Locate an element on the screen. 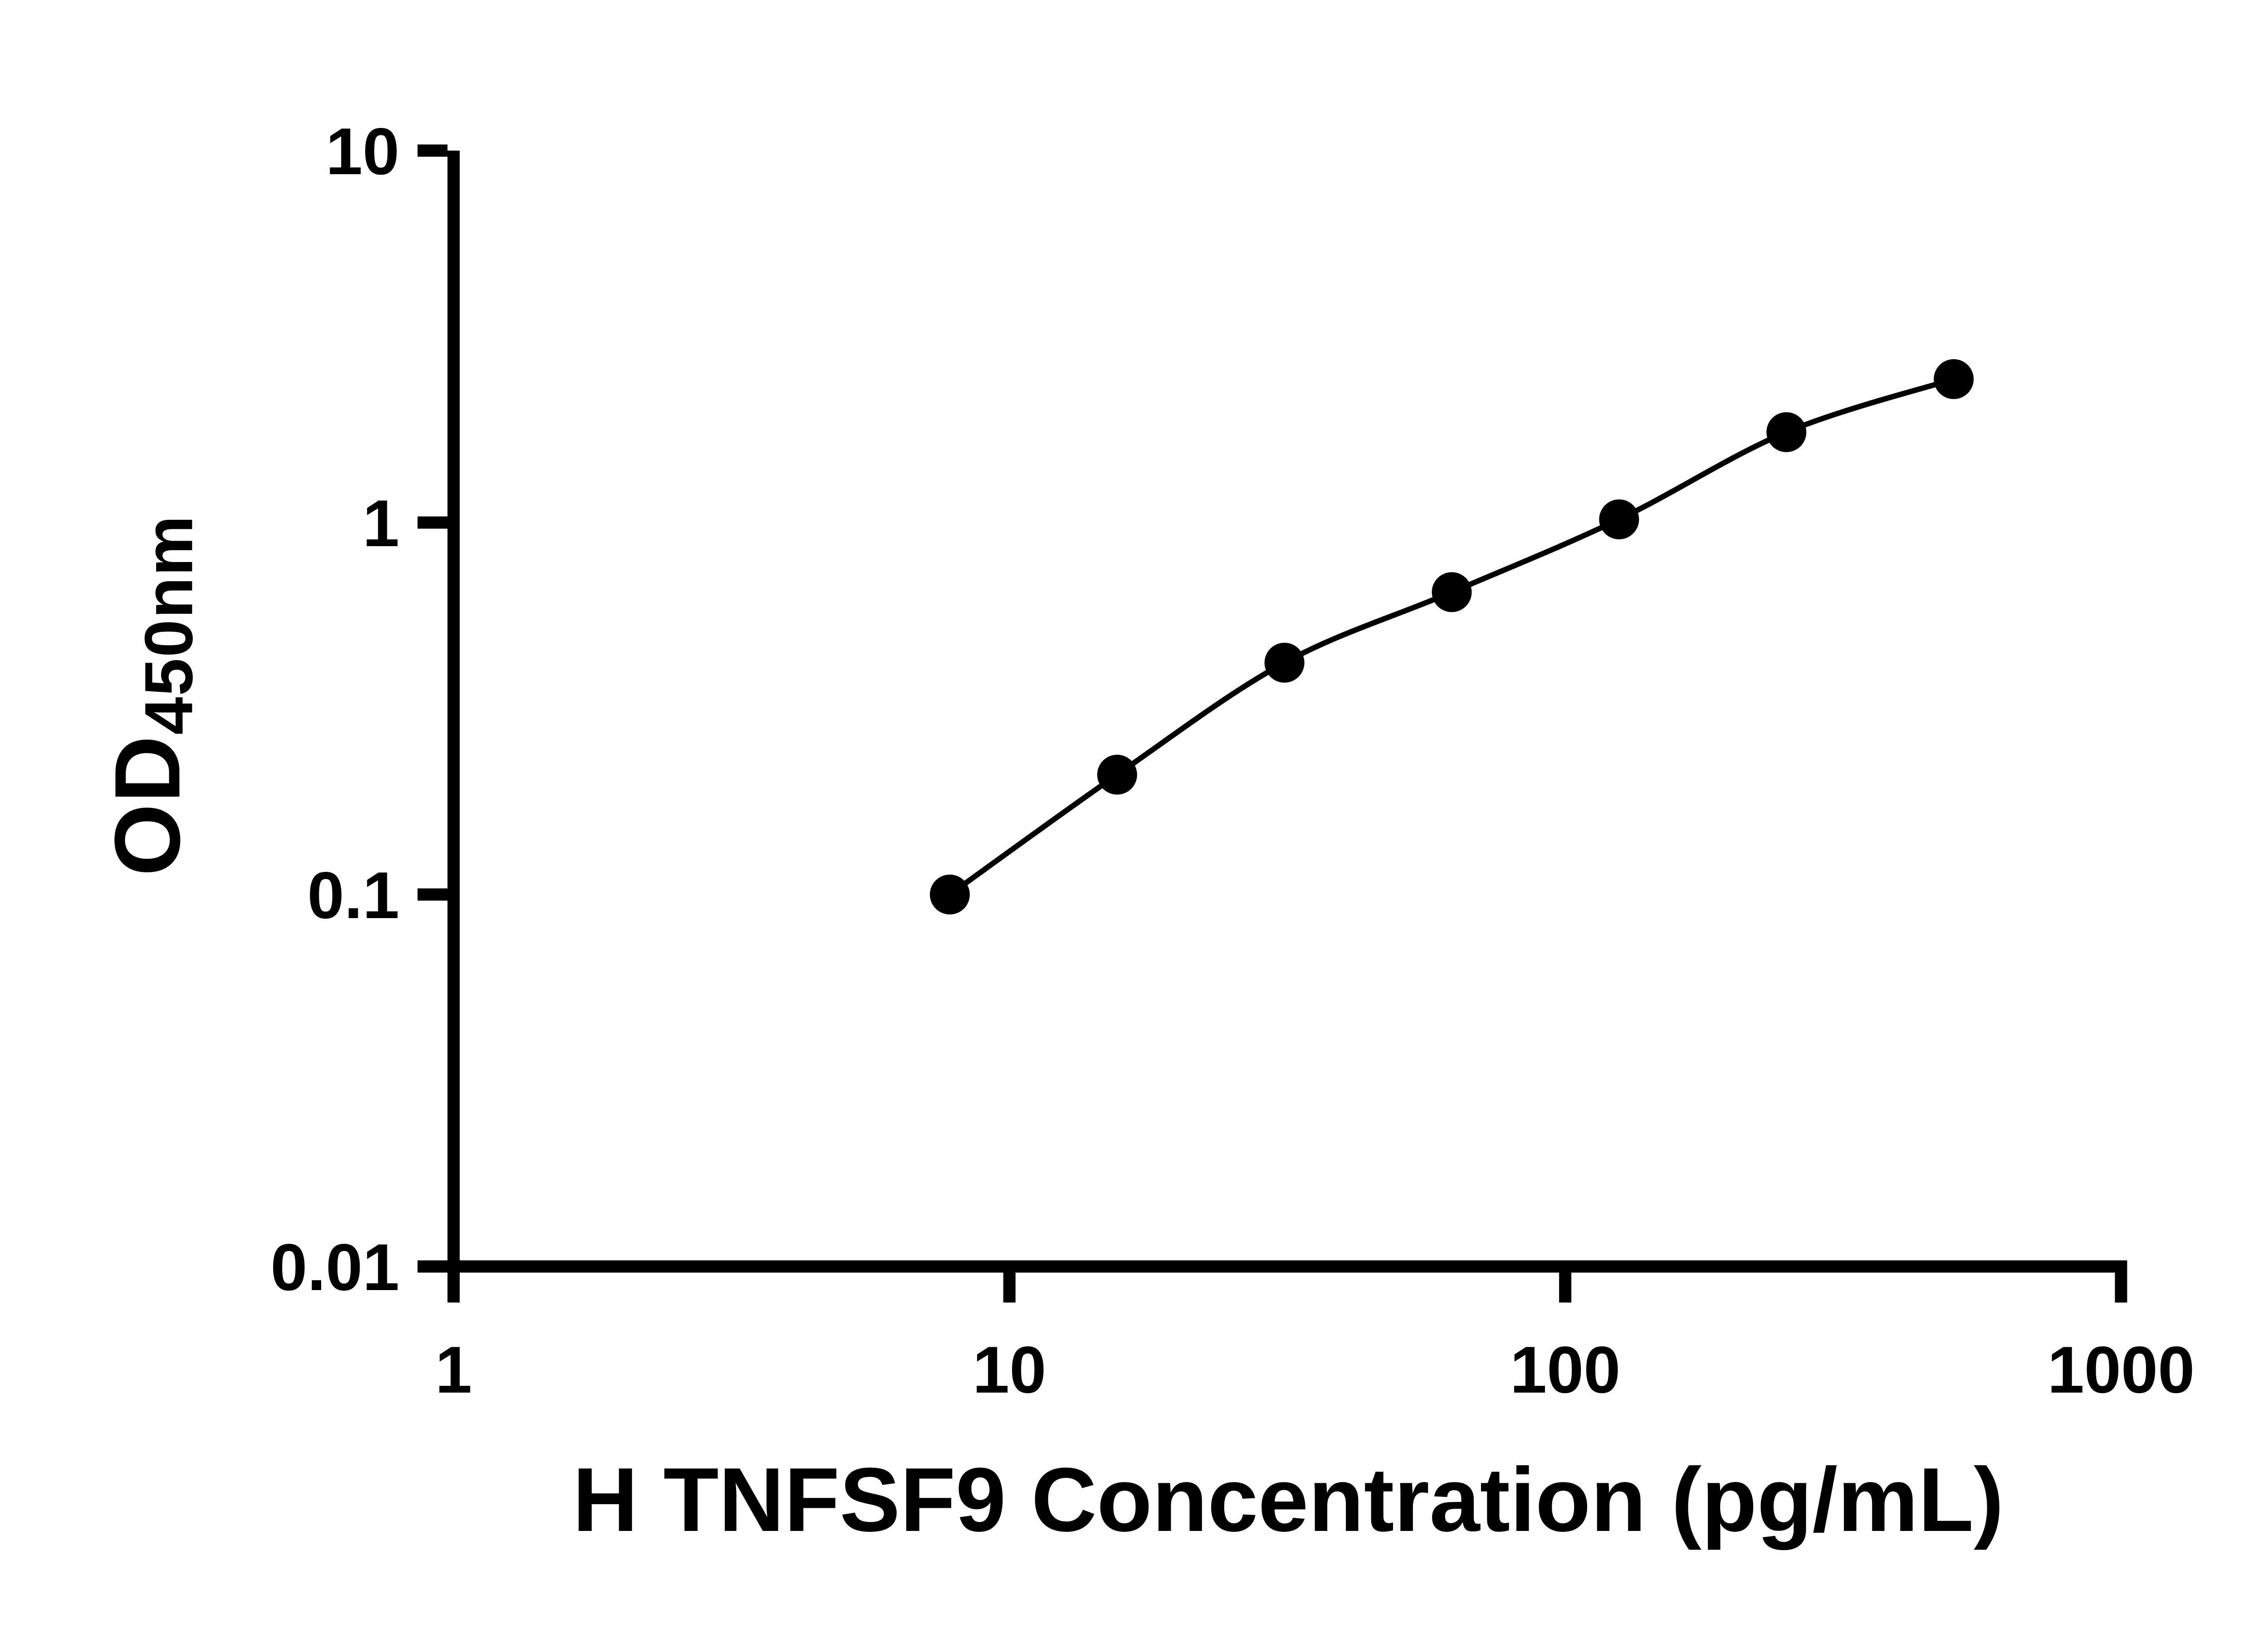 This screenshot has height=1633, width=2268. y-axis-tick-label: 0.1 is located at coordinates (354, 895).